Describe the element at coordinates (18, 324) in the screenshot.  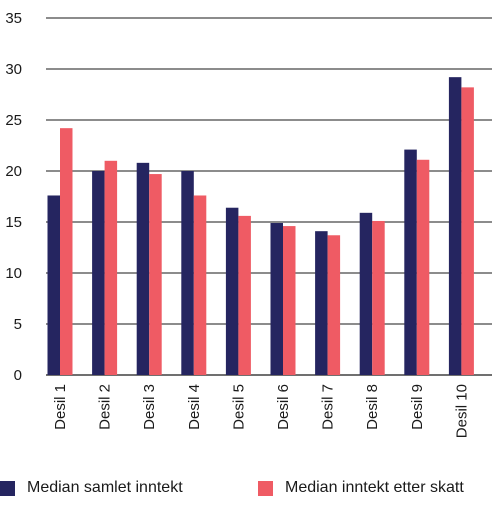
I see `y-tick-label: 5` at that location.